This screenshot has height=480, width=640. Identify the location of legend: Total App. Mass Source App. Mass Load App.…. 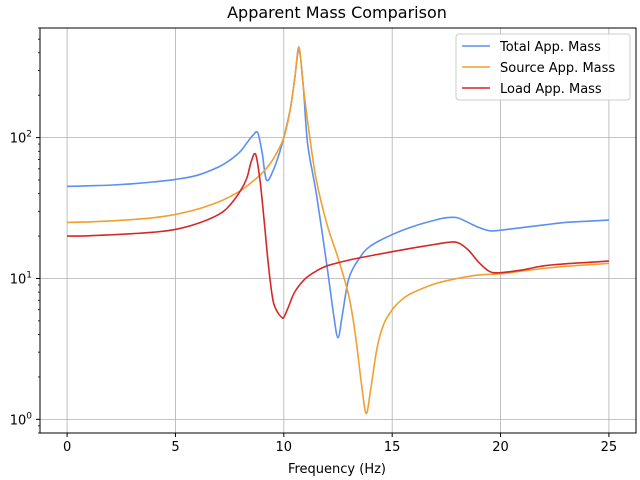
(543, 67).